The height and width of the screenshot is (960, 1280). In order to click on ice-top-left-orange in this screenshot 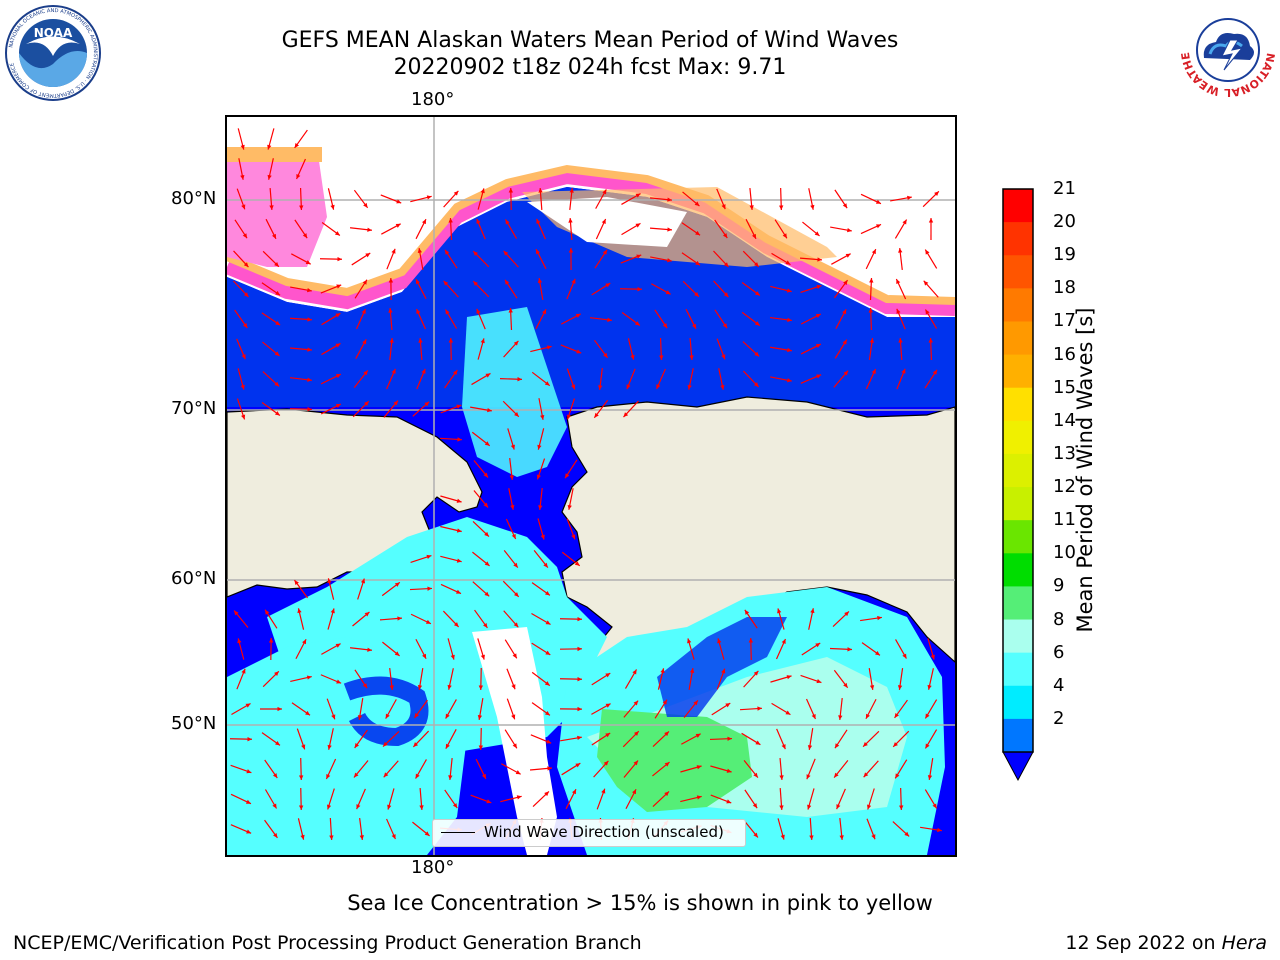, I will do `click(274, 154)`.